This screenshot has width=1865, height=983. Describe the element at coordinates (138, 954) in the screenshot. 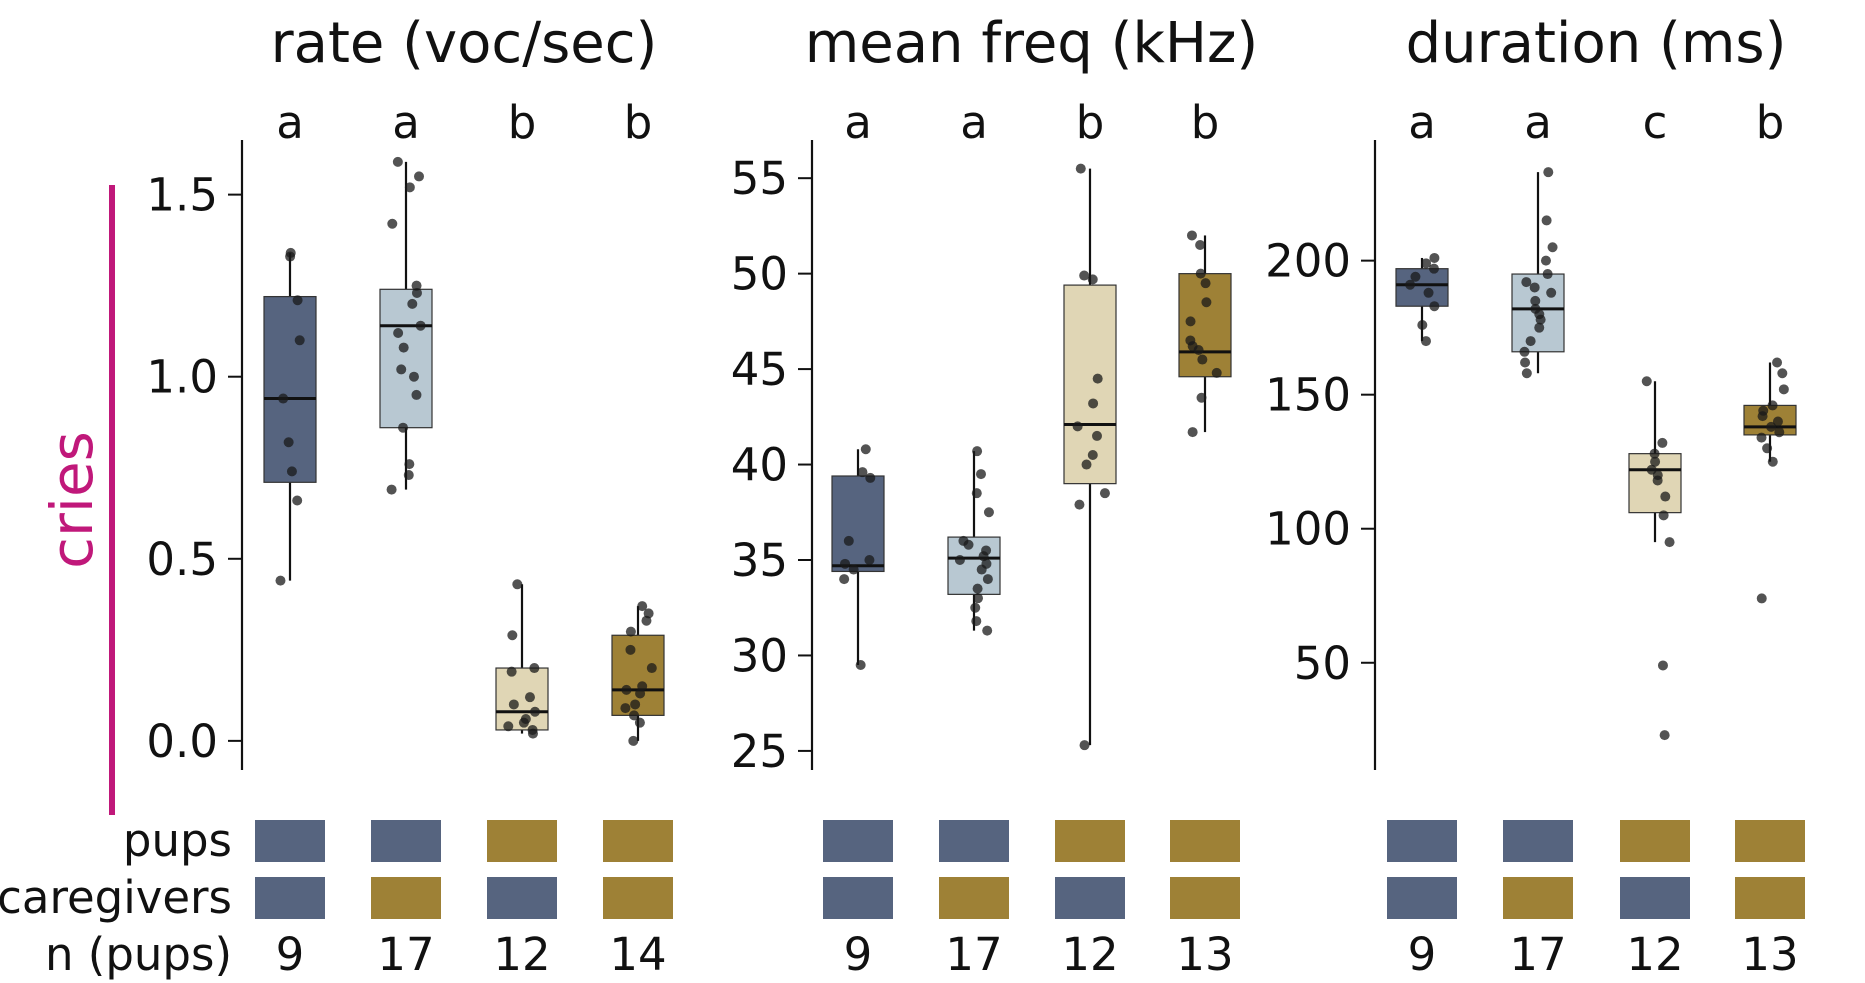

I see `legend-n-label: n (pups)` at that location.